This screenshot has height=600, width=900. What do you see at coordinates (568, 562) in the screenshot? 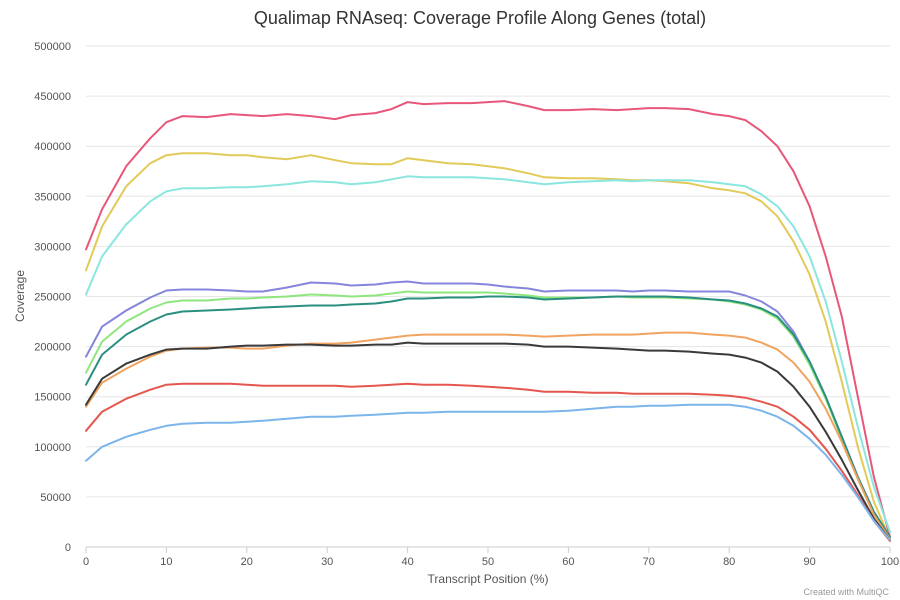
I see `x-tick-label: 60` at bounding box center [568, 562].